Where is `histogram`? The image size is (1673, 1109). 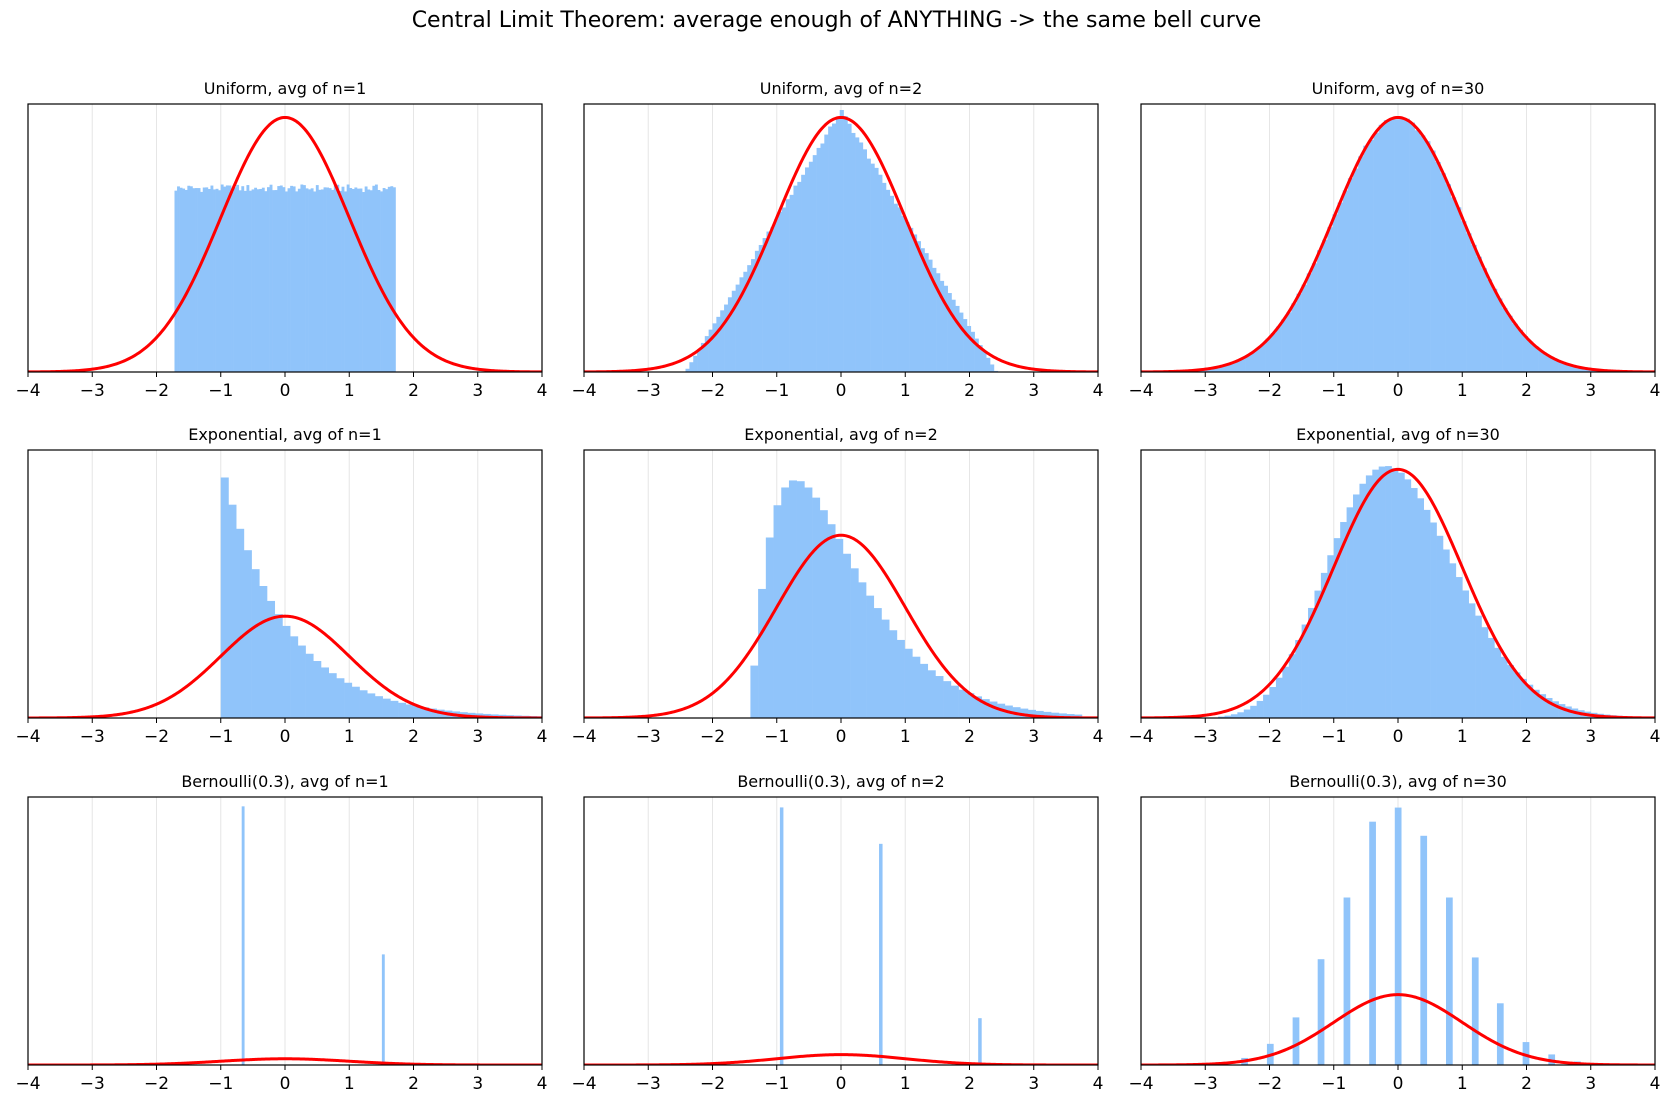
histogram is located at coordinates (880, 936).